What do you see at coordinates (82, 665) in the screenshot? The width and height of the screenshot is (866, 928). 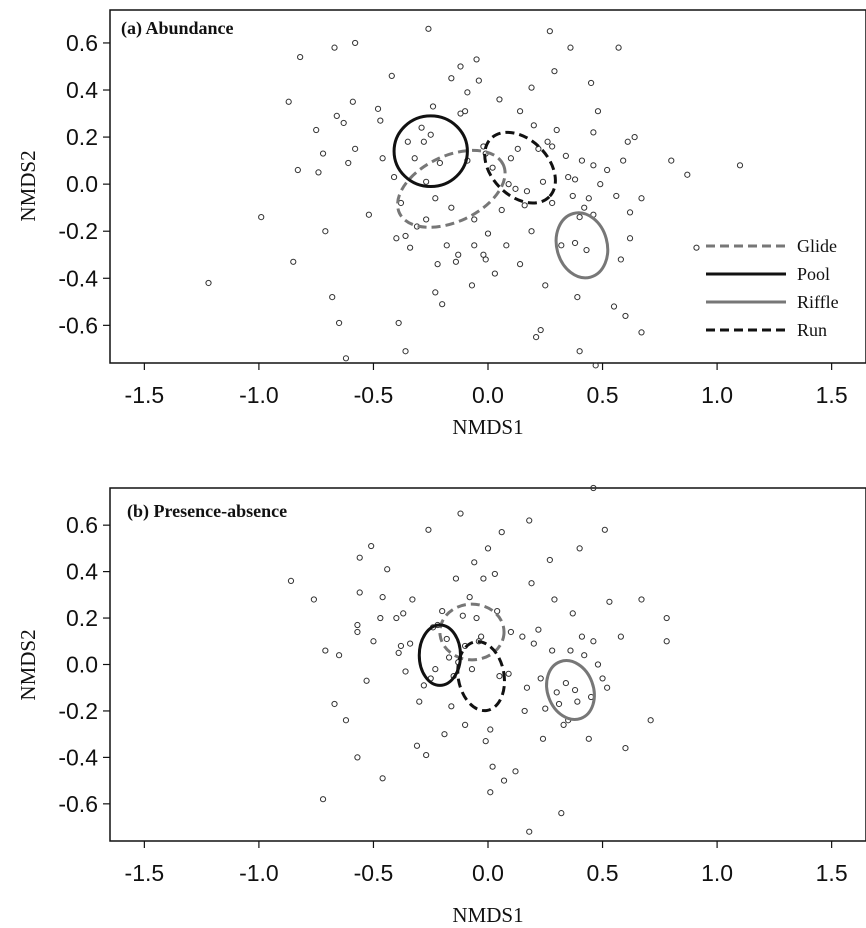 I see `y-tick-label: 0.0` at bounding box center [82, 665].